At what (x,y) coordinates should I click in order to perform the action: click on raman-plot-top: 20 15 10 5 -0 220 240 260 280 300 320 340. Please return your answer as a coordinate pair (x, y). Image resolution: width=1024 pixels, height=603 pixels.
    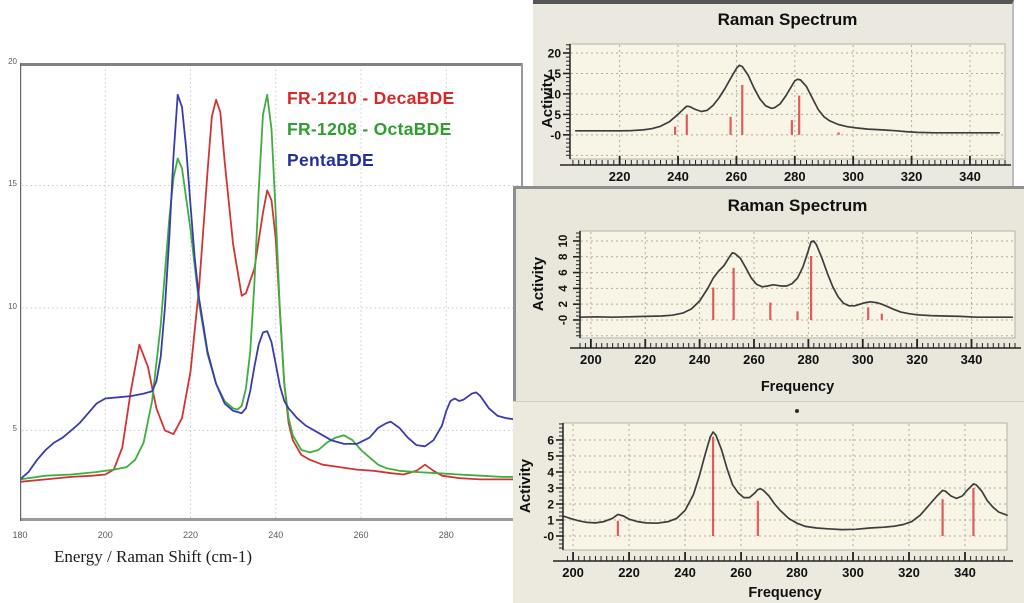
    Looking at the image, I should click on (779, 113).